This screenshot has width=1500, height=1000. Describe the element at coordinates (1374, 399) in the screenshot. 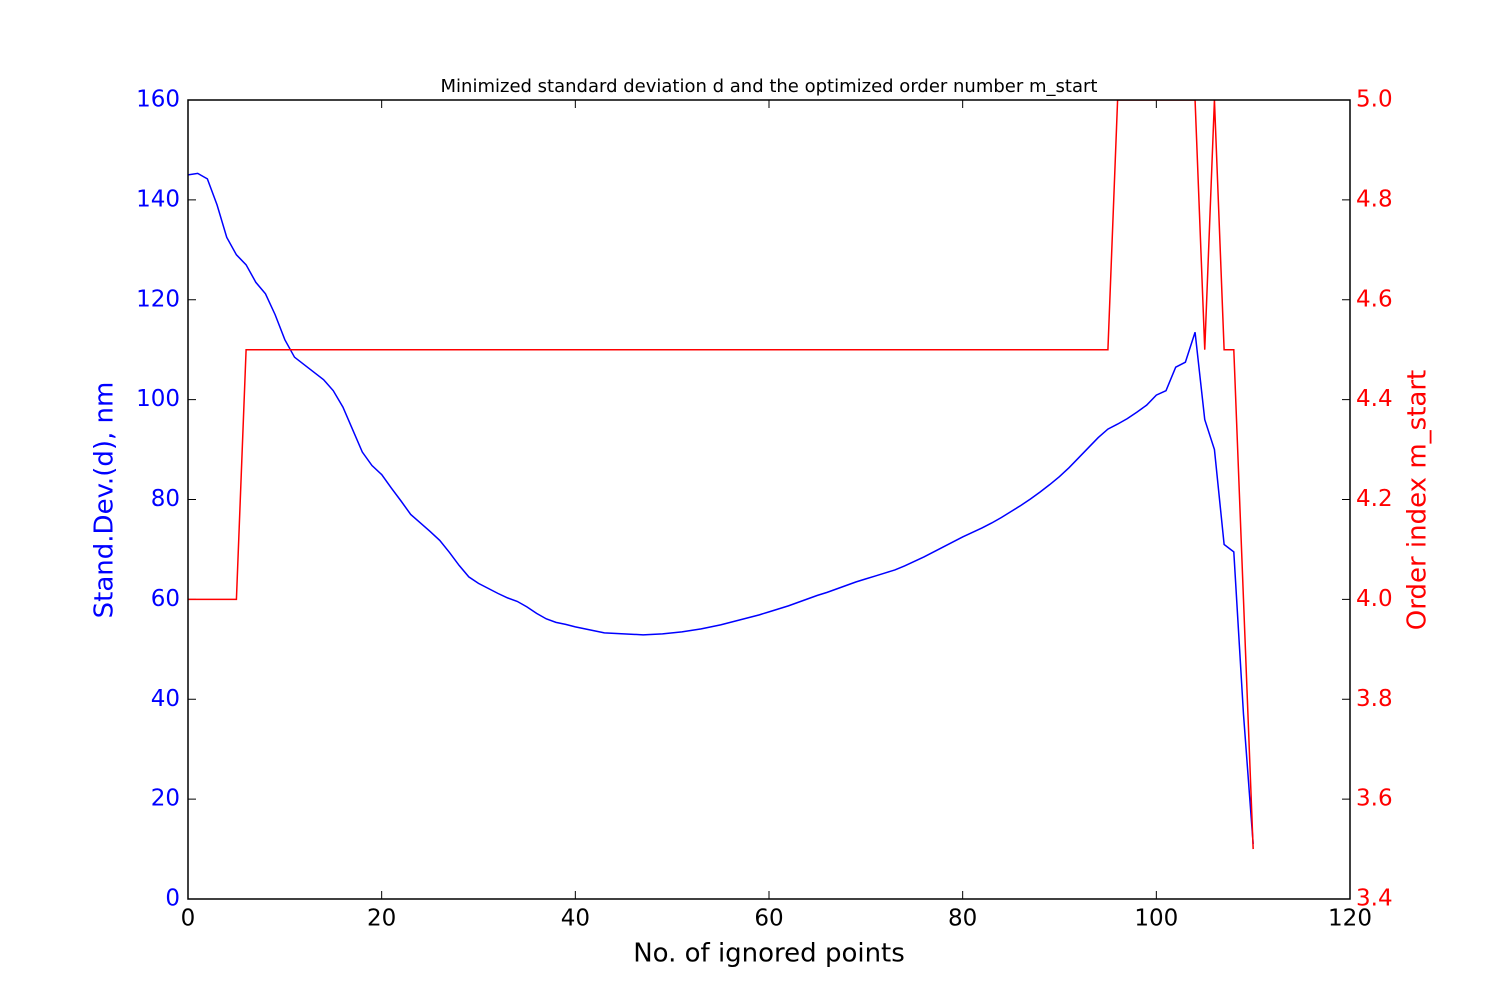

I see `y2-tick-label: 4.4` at that location.